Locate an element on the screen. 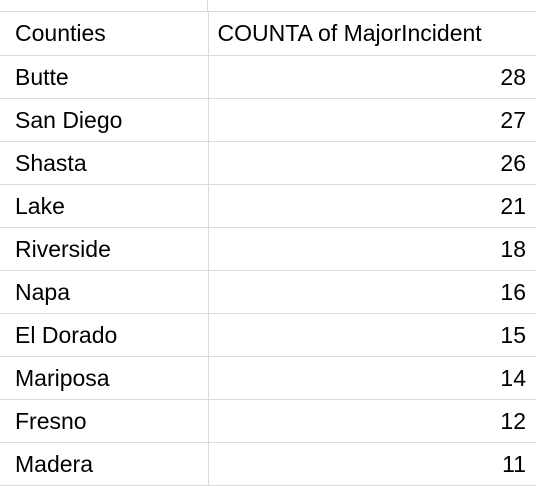  header-row: Counties COUNTA of MajorIncident is located at coordinates (268, 34).